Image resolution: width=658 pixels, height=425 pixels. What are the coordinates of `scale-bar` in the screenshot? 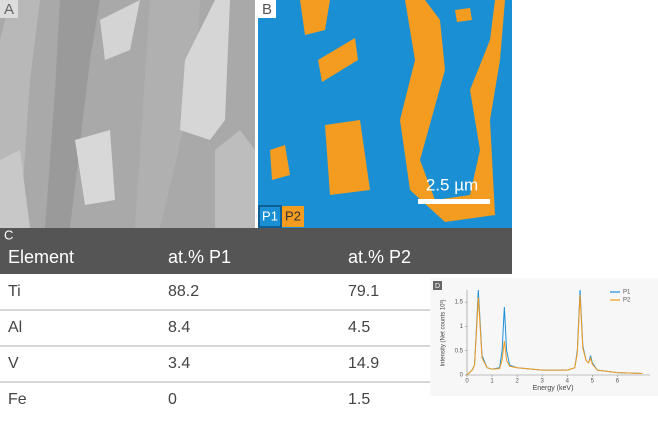 It's located at (454, 201).